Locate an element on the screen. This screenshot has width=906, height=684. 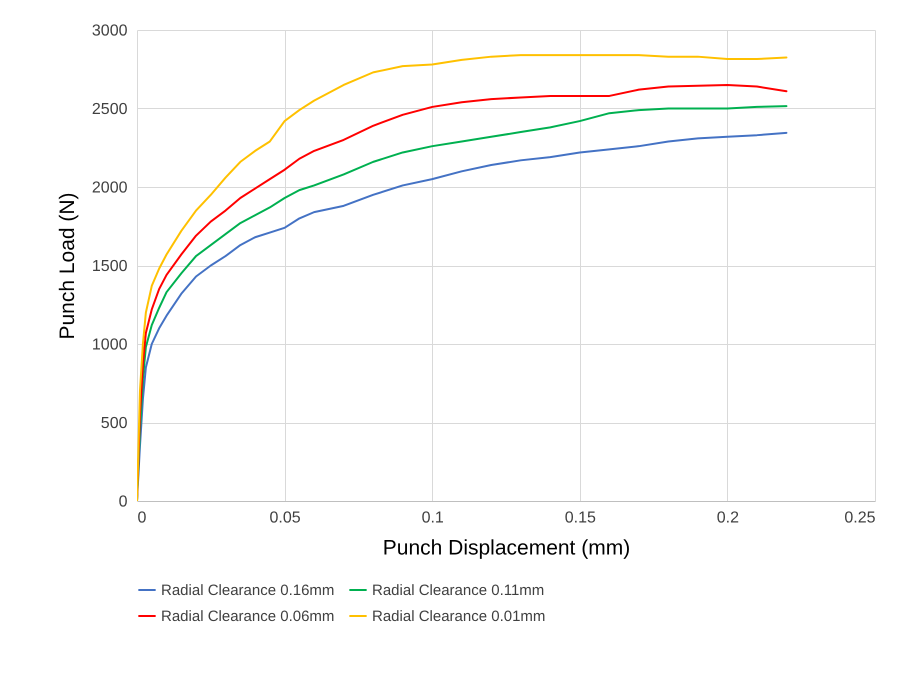
y-tick-label: 500 is located at coordinates (114, 423).